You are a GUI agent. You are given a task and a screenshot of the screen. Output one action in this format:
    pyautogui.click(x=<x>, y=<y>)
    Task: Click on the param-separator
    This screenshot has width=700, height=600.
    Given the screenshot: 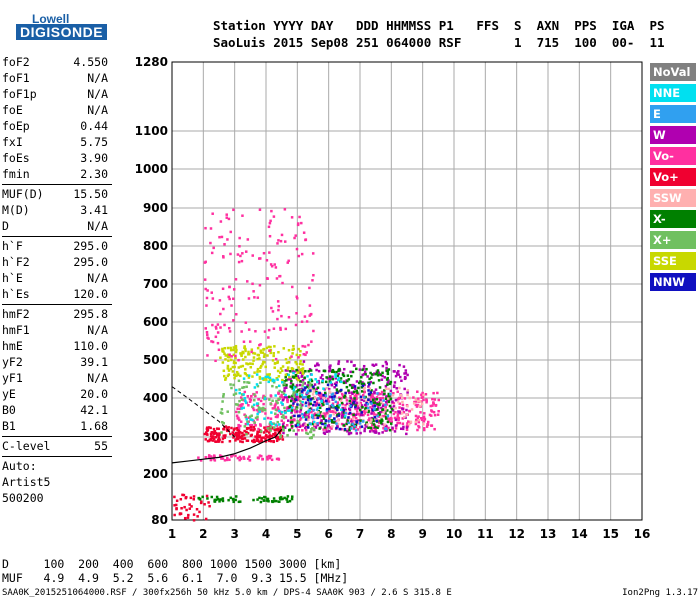 What is the action you would take?
    pyautogui.click(x=57, y=236)
    